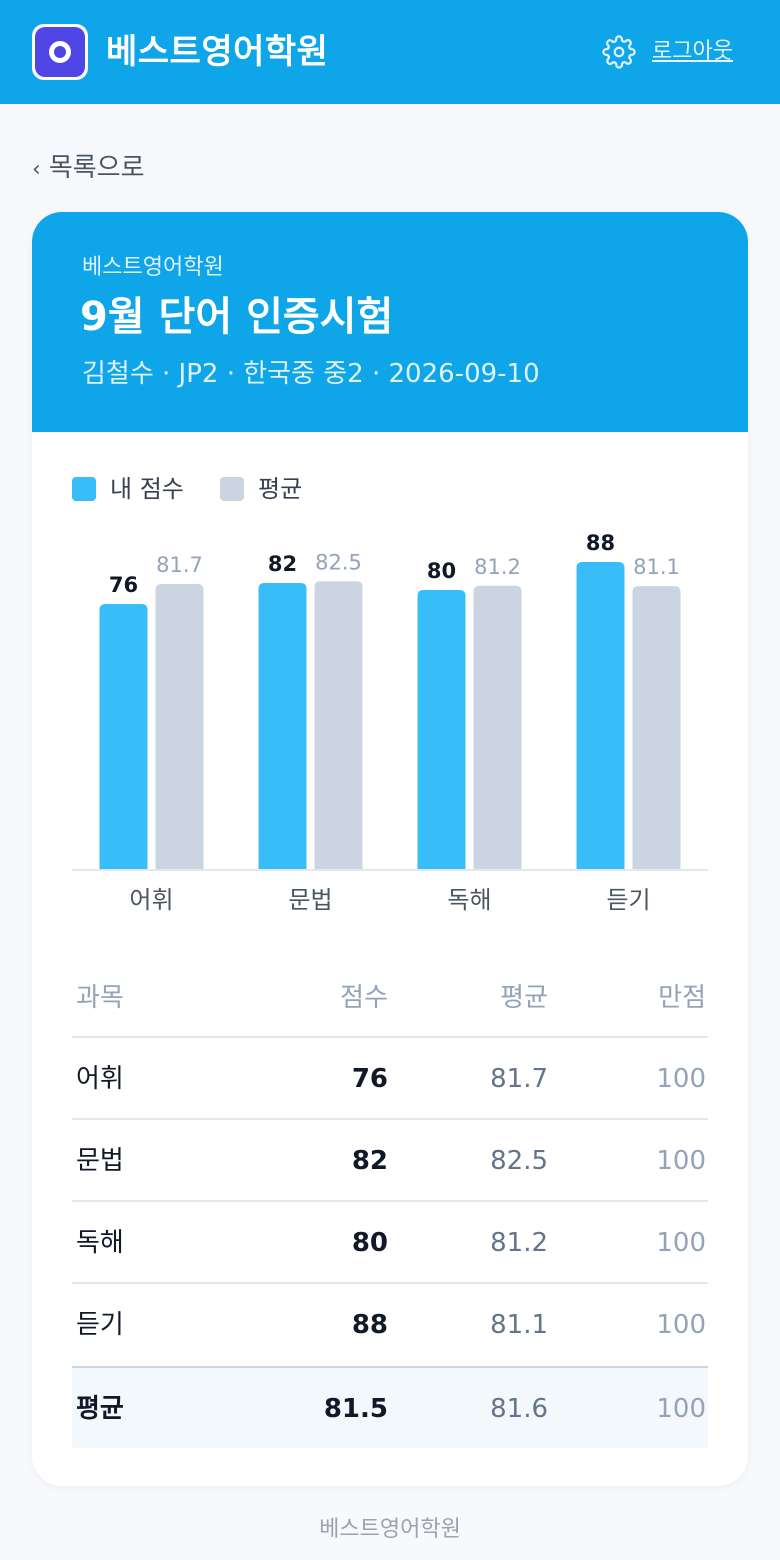 The image size is (780, 1560). What do you see at coordinates (311, 374) in the screenshot?
I see `exam-meta: 김철수 · JP2 · 한국중 중2 · 2026-09-10` at bounding box center [311, 374].